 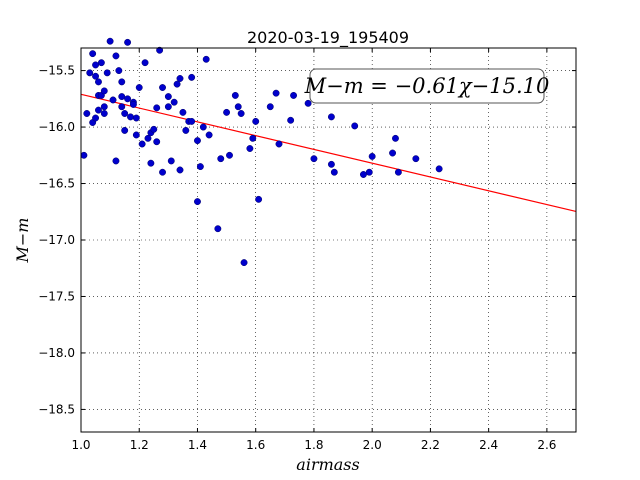 What do you see at coordinates (255, 445) in the screenshot?
I see `x-tick-label: 1.6` at bounding box center [255, 445].